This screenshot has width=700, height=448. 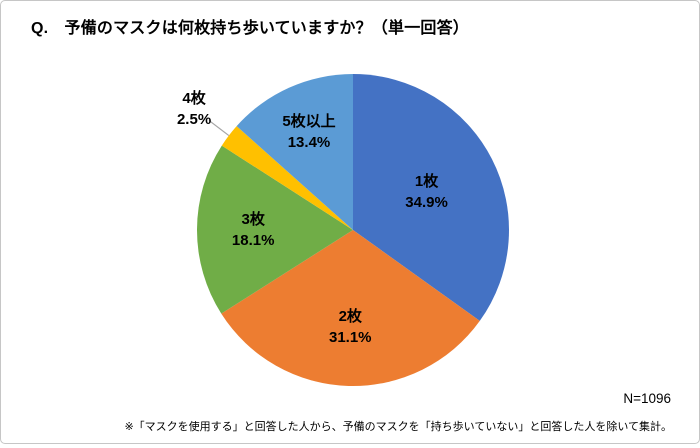 I want to click on pie-label-category: 5枚以上, so click(x=309, y=121).